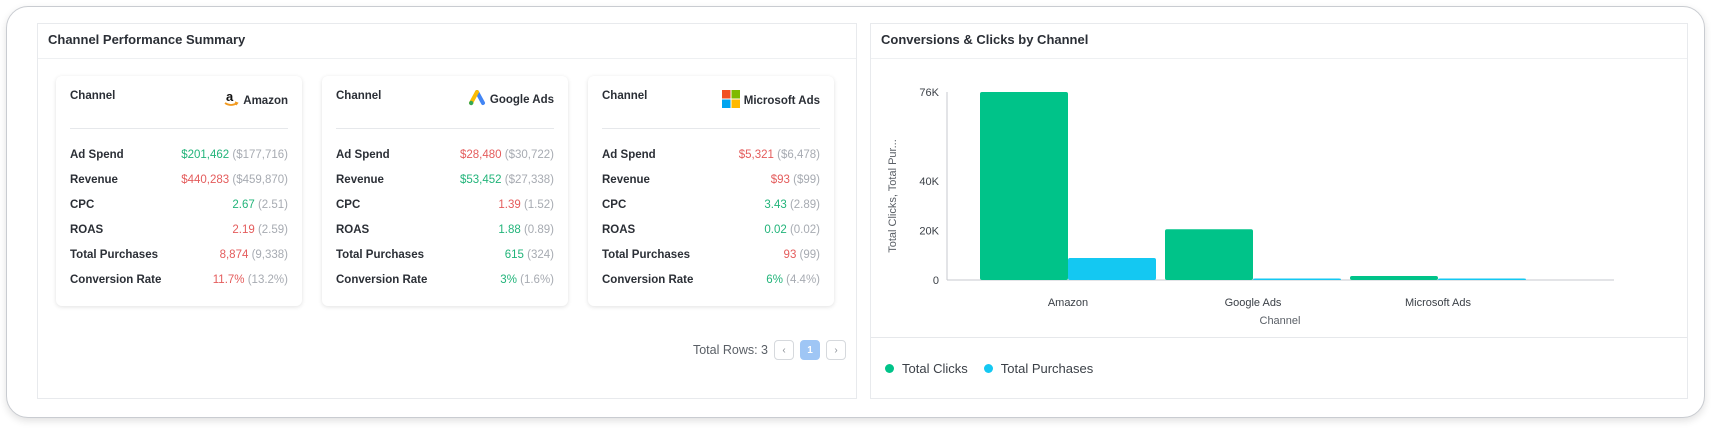 The width and height of the screenshot is (1711, 429). What do you see at coordinates (1280, 321) in the screenshot?
I see `x-axis-label: Channel` at bounding box center [1280, 321].